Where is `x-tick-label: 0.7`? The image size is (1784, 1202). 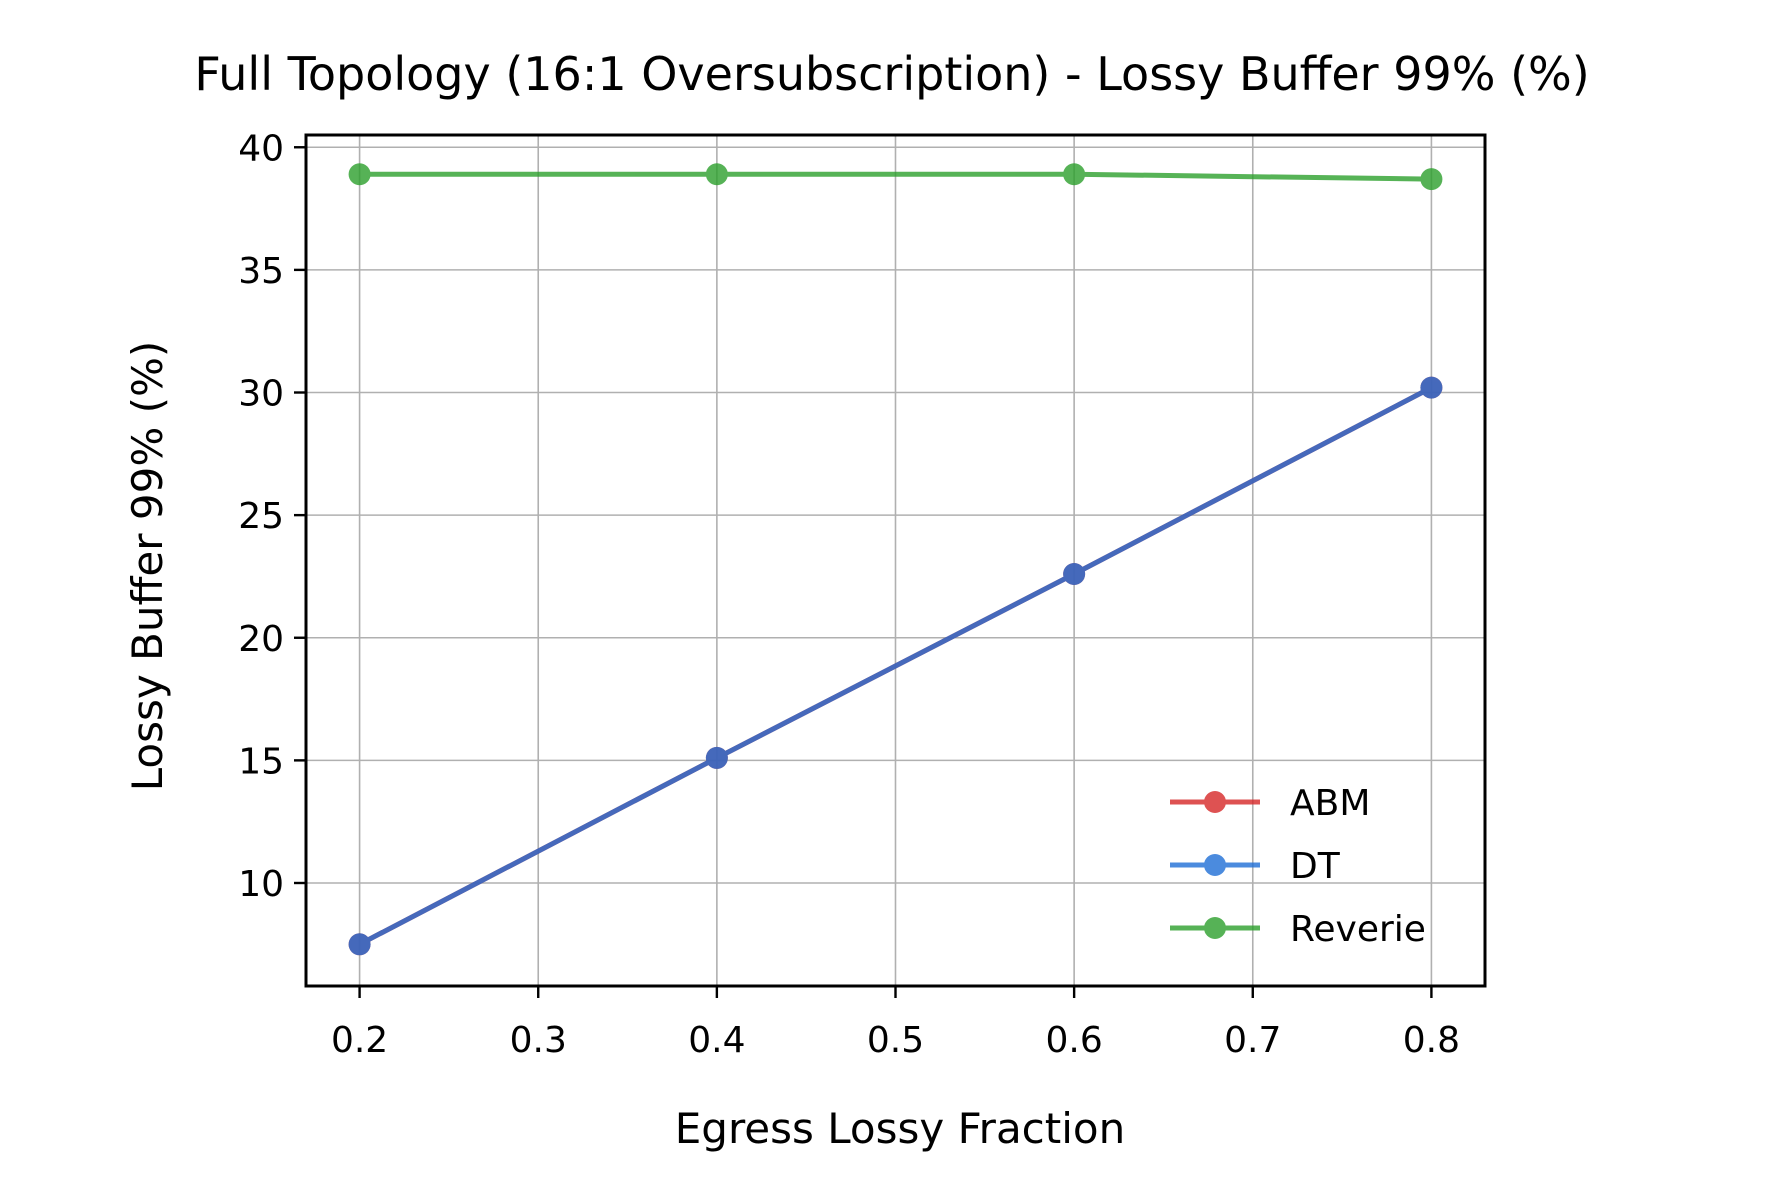 x-tick-label: 0.7 is located at coordinates (1252, 1040).